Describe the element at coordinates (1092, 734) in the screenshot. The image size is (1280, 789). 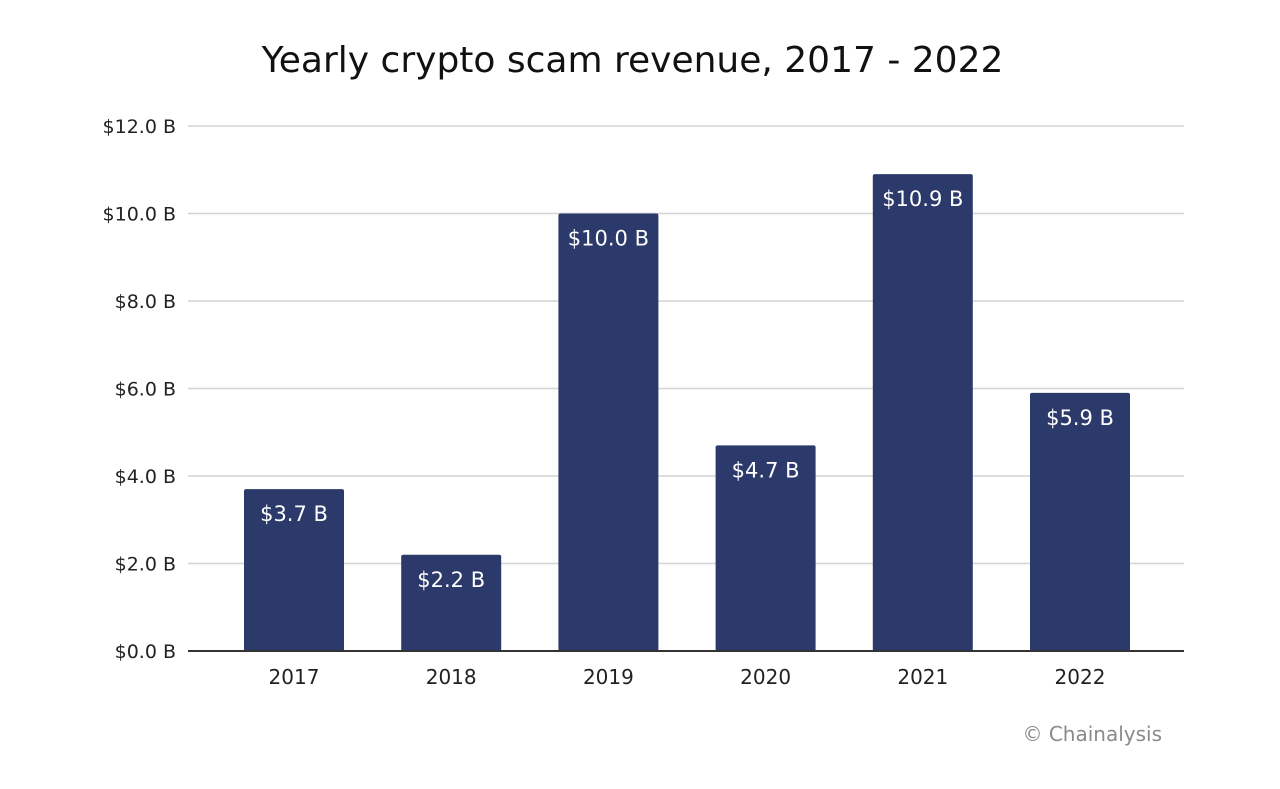
I see `source-credit: © Chainalysis` at that location.